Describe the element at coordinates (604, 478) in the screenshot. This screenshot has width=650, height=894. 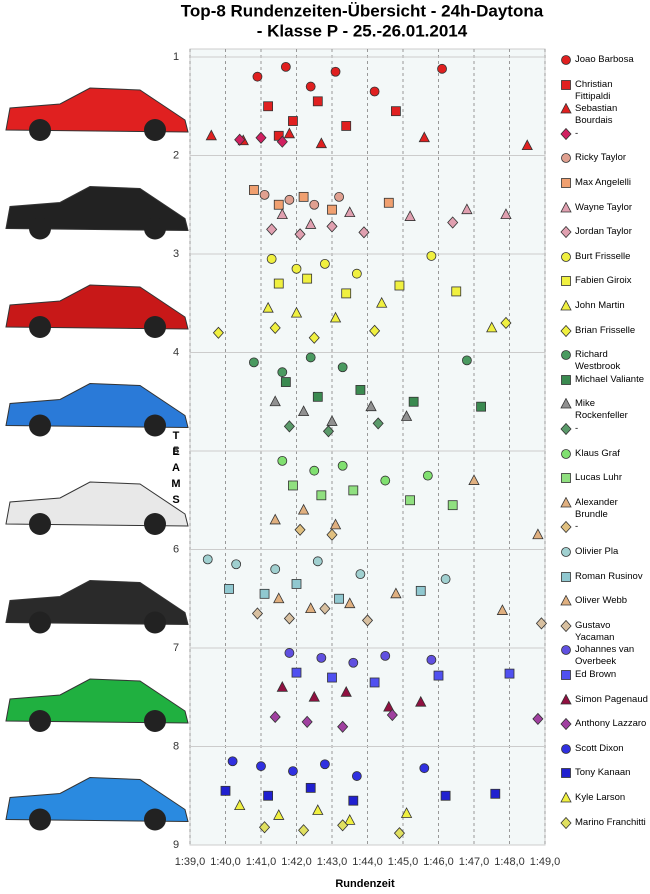
I see `legend-entry: Lucas Luhr` at that location.